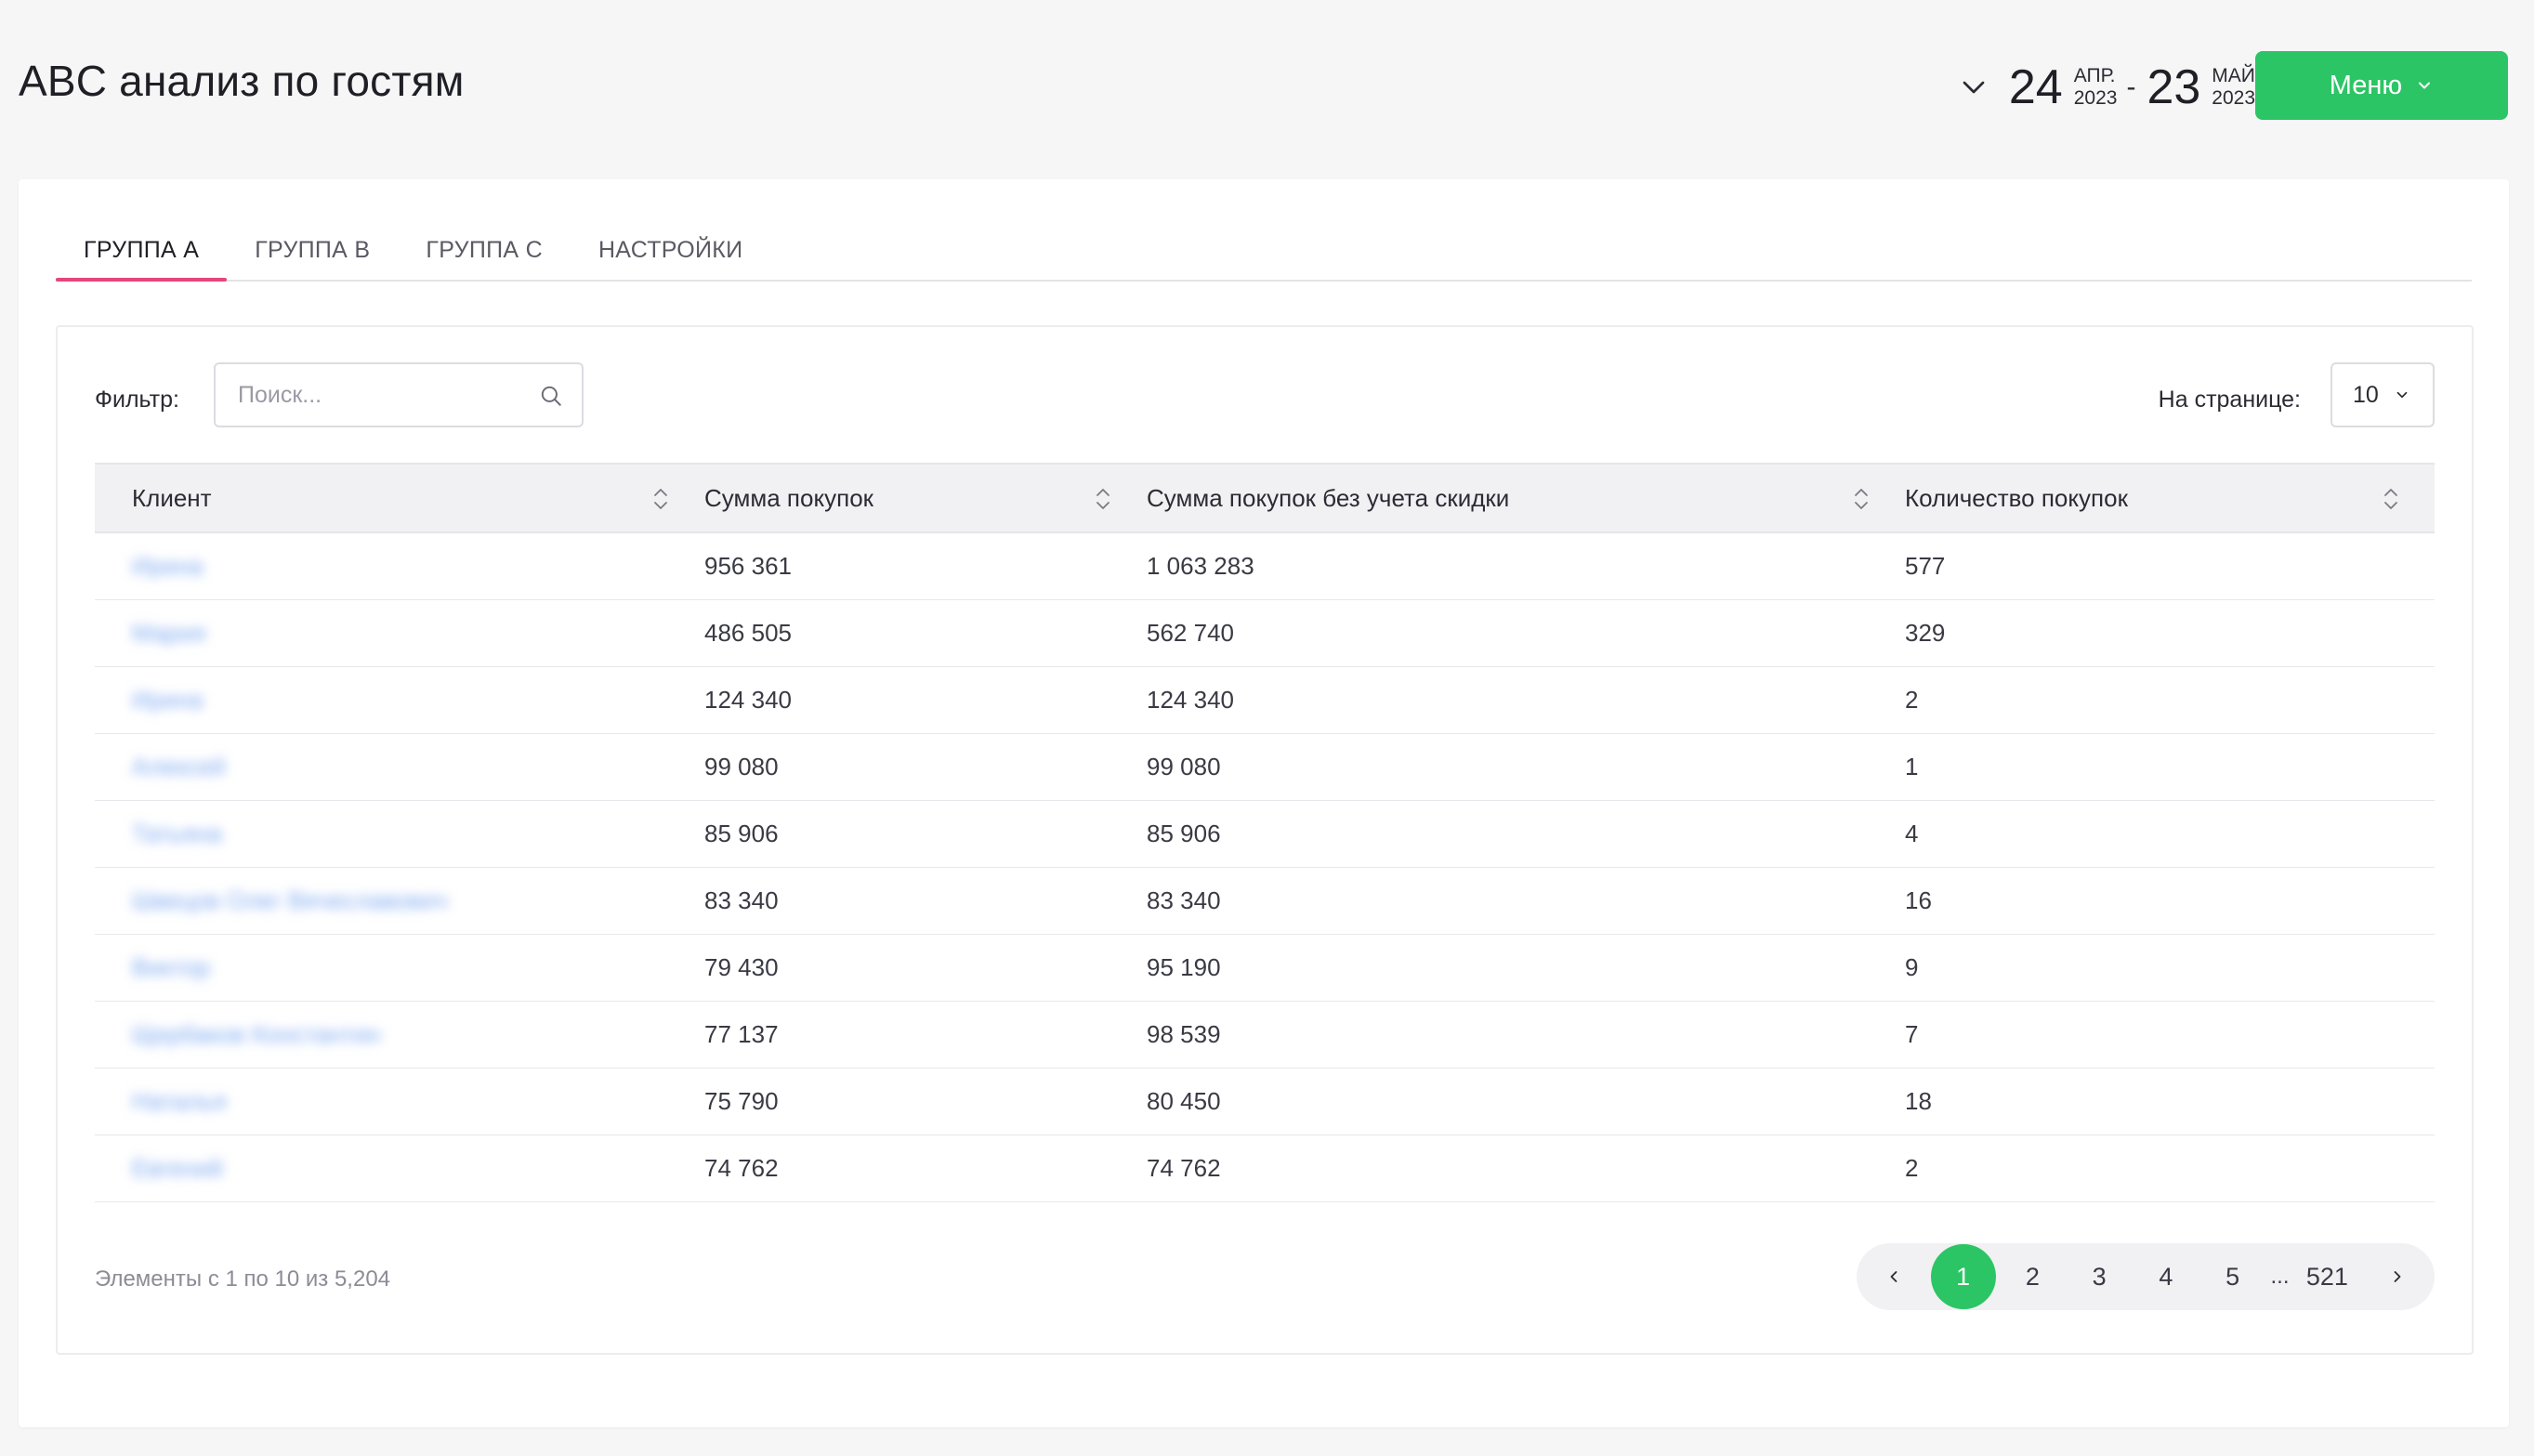 The width and height of the screenshot is (2534, 1456). I want to click on per-page-select: 10, so click(2382, 394).